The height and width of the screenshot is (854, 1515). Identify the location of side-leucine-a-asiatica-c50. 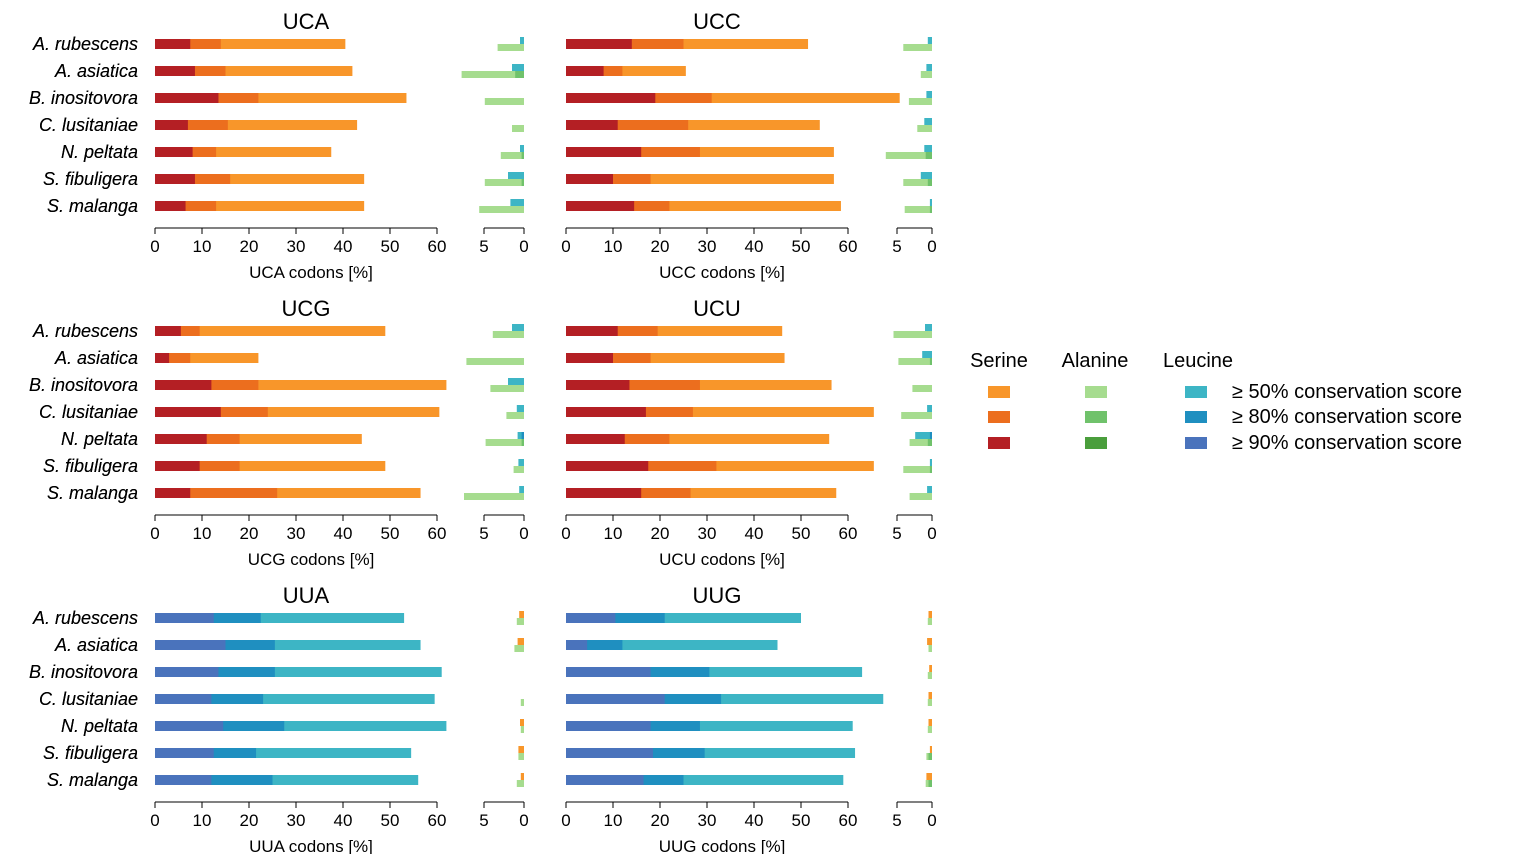
(927, 354).